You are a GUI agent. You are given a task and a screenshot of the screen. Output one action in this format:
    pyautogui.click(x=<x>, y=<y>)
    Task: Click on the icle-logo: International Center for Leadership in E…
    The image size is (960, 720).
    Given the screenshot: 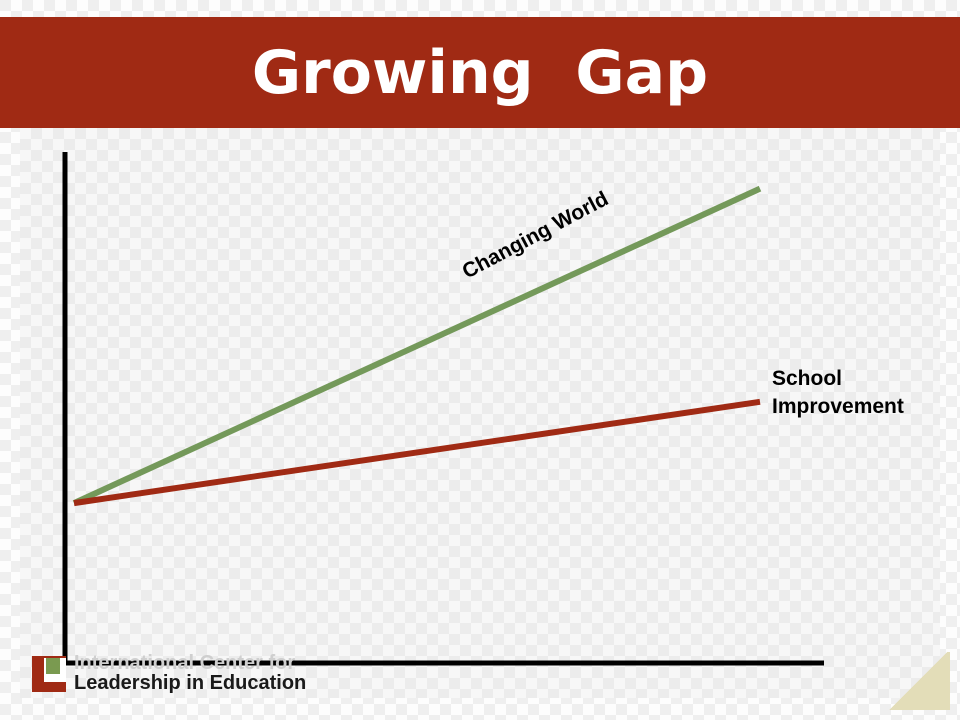 What is the action you would take?
    pyautogui.click(x=182, y=675)
    